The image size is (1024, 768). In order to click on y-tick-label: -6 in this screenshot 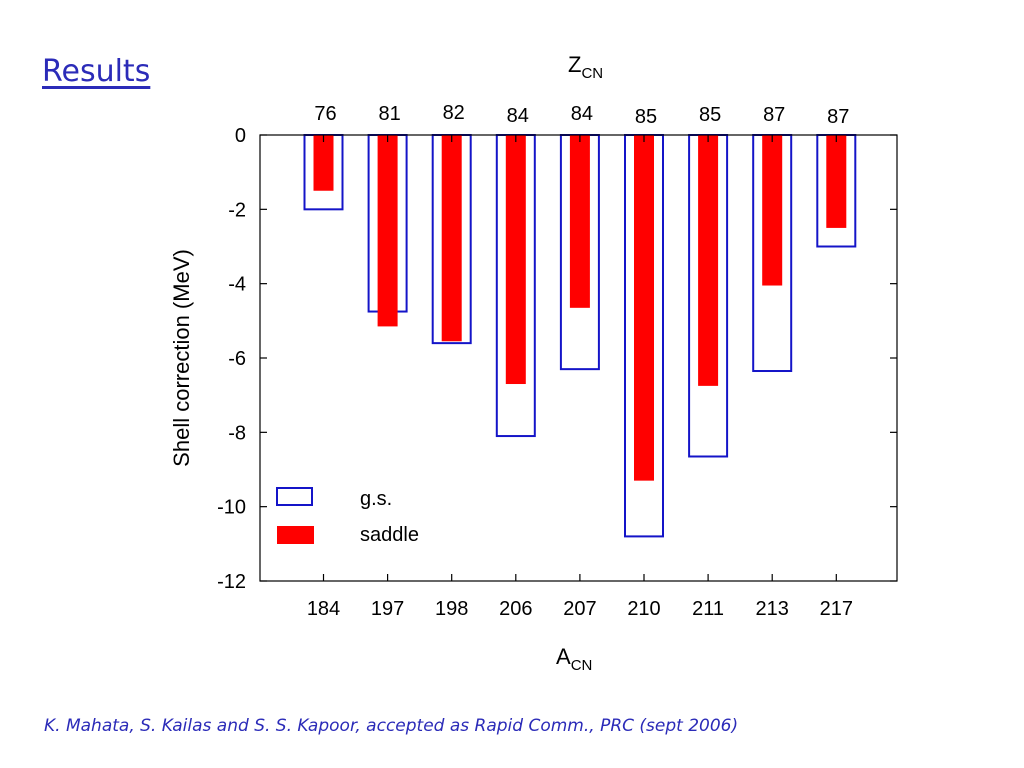, I will do `click(237, 359)`.